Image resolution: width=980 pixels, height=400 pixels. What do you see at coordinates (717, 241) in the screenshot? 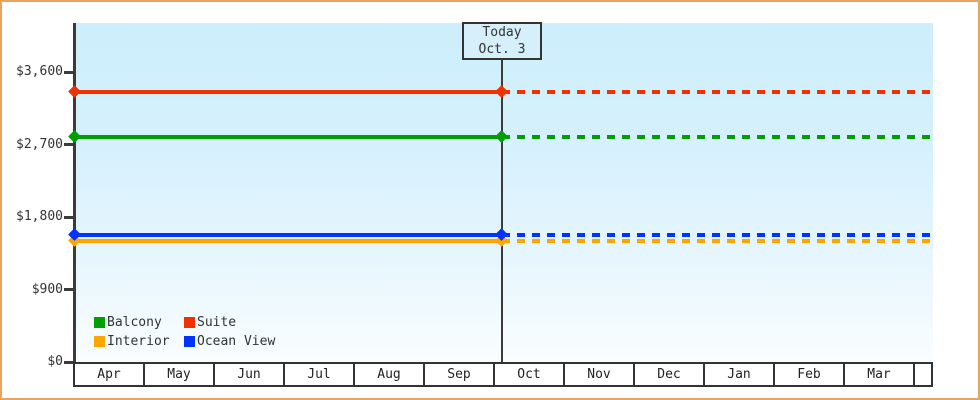
I see `series-line-future-interior` at bounding box center [717, 241].